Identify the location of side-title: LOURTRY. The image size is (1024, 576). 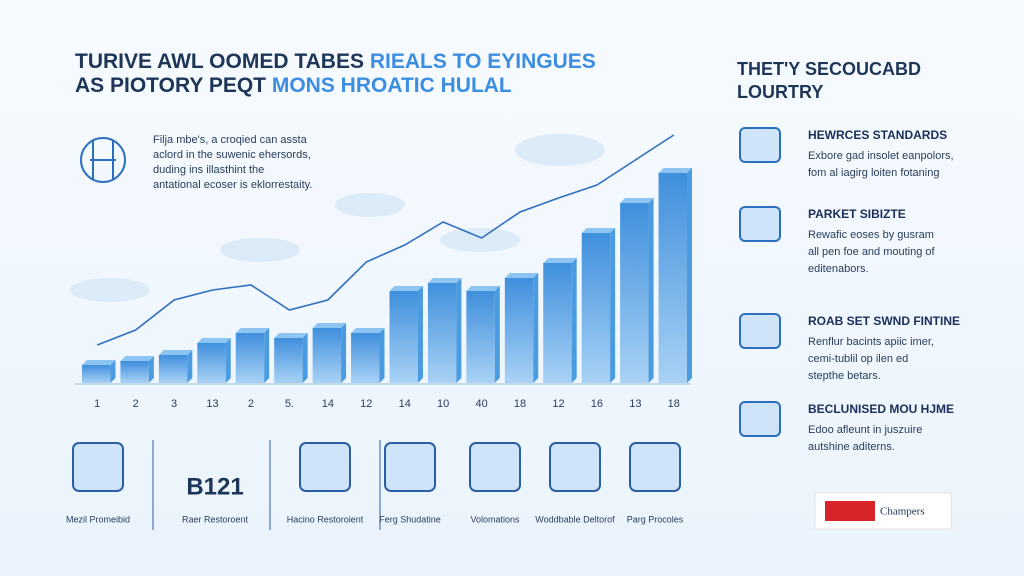
(780, 92).